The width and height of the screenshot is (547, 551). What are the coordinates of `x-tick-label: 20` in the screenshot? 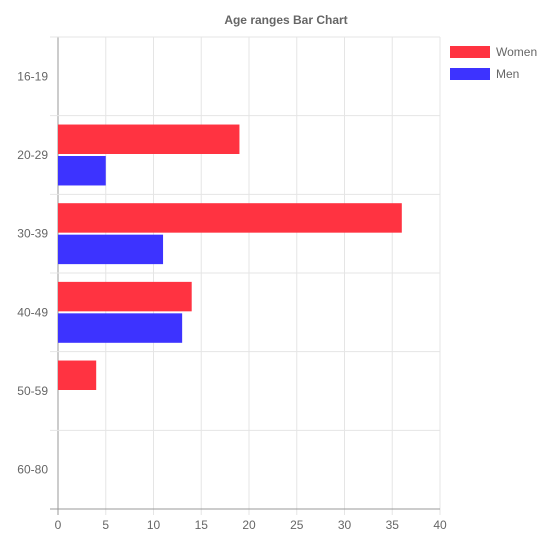 It's located at (249, 525).